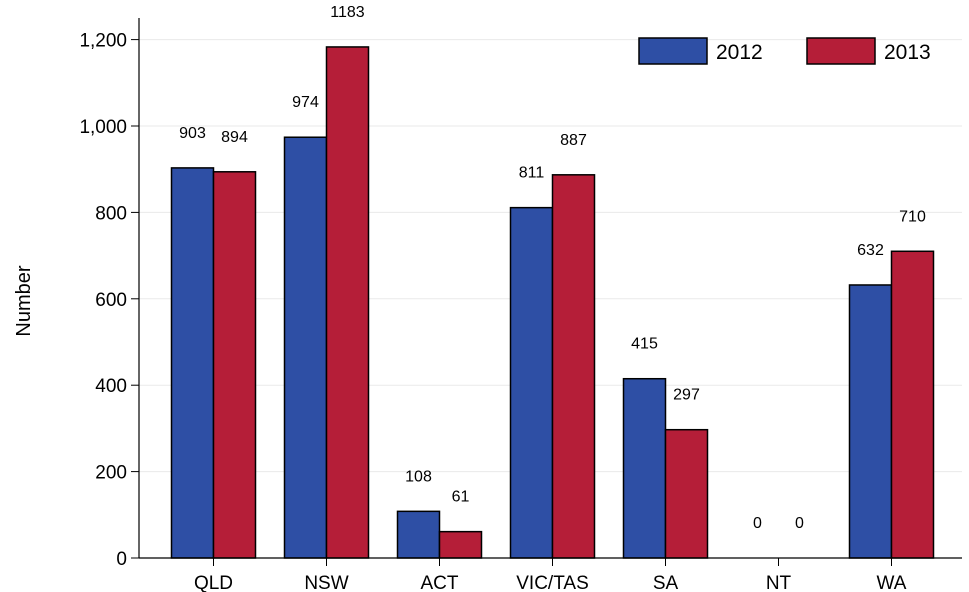 The height and width of the screenshot is (592, 969). I want to click on y-tick-label: 1,000, so click(103, 127).